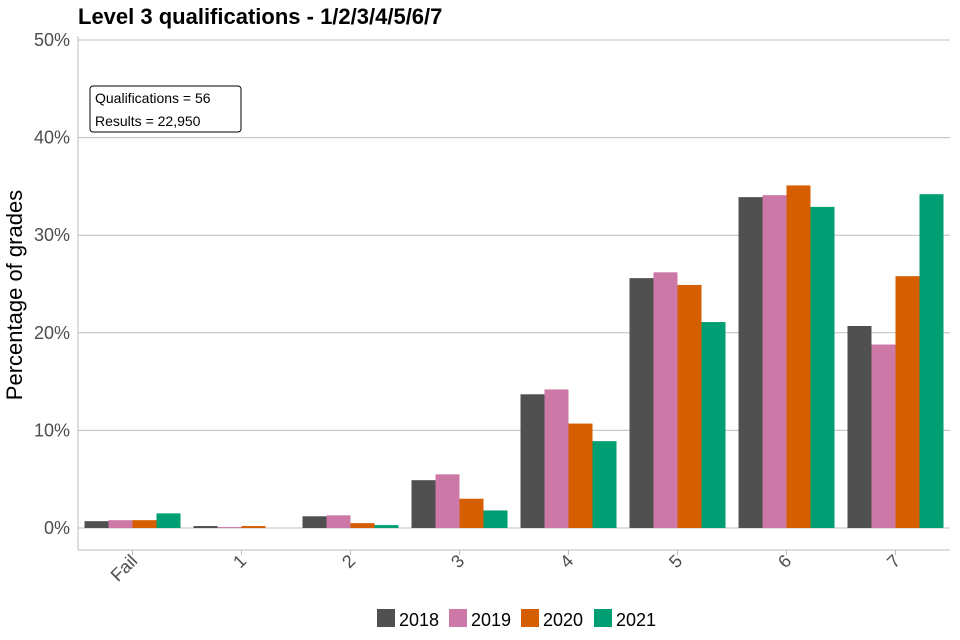  What do you see at coordinates (52, 430) in the screenshot?
I see `y-tick-label: 10%` at bounding box center [52, 430].